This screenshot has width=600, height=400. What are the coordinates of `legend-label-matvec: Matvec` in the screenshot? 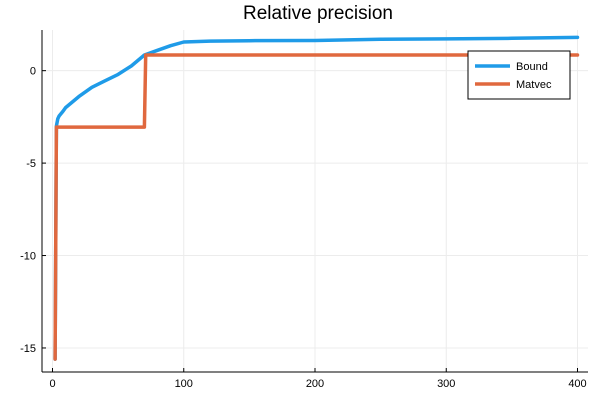 It's located at (534, 85).